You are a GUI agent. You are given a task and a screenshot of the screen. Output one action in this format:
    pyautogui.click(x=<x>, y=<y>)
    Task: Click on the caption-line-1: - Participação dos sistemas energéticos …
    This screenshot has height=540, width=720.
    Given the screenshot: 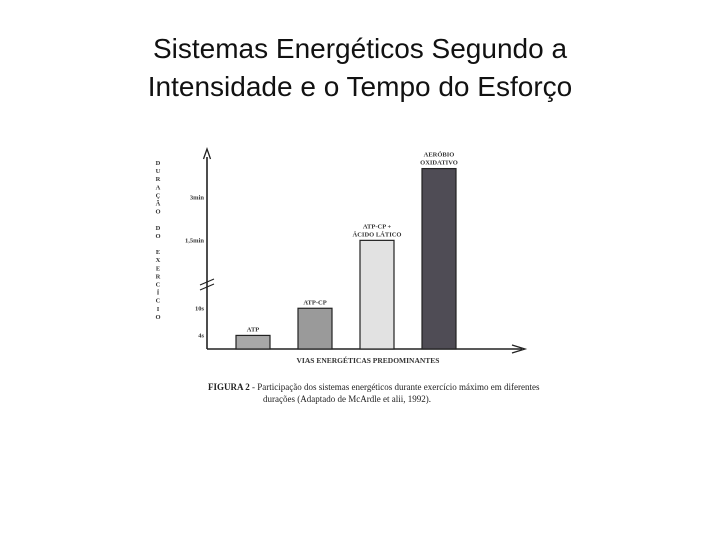 What is the action you would take?
    pyautogui.click(x=394, y=387)
    